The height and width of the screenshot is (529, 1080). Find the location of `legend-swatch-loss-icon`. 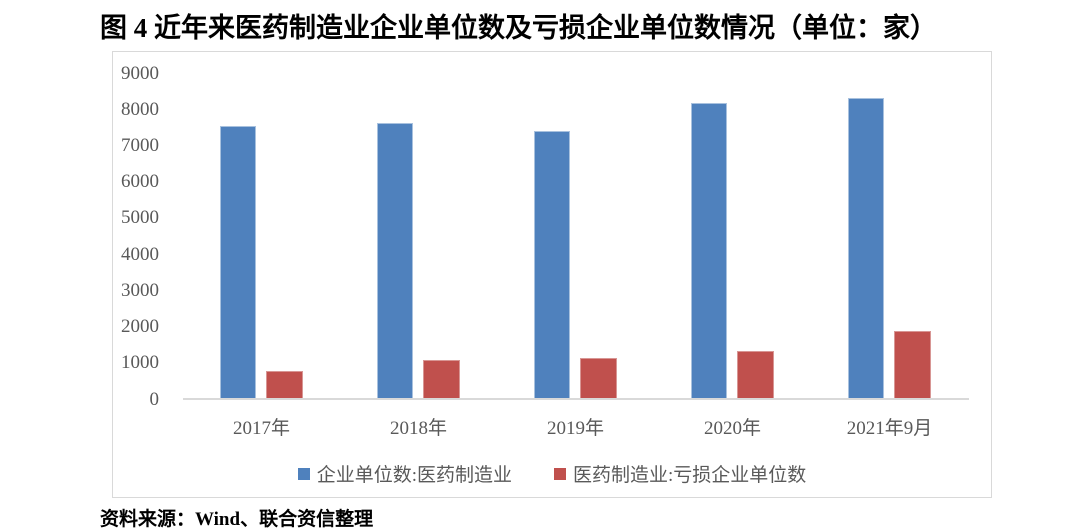

legend-swatch-loss-icon is located at coordinates (560, 473).